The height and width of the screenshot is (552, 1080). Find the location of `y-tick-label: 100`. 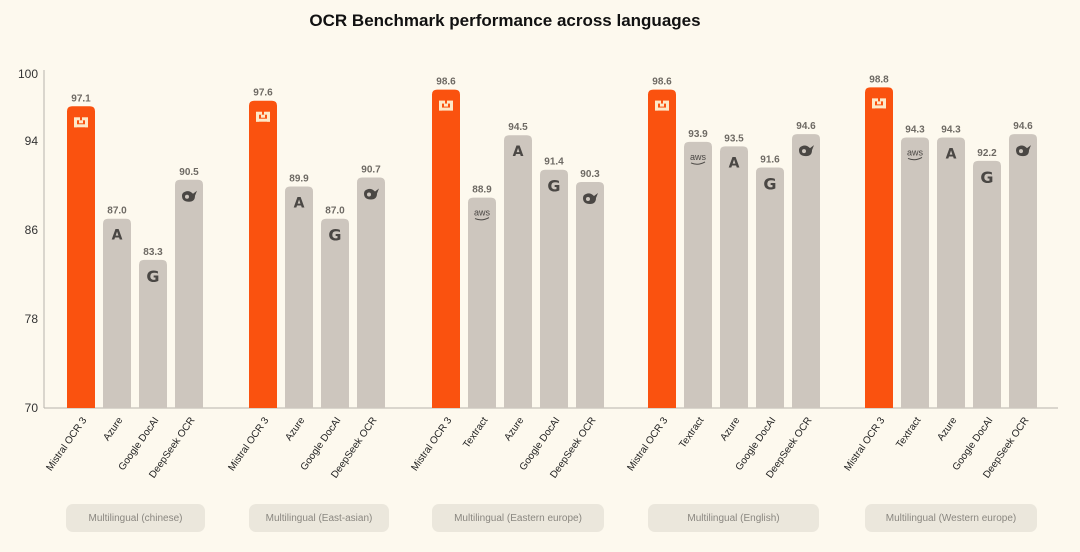

y-tick-label: 100 is located at coordinates (28, 74).